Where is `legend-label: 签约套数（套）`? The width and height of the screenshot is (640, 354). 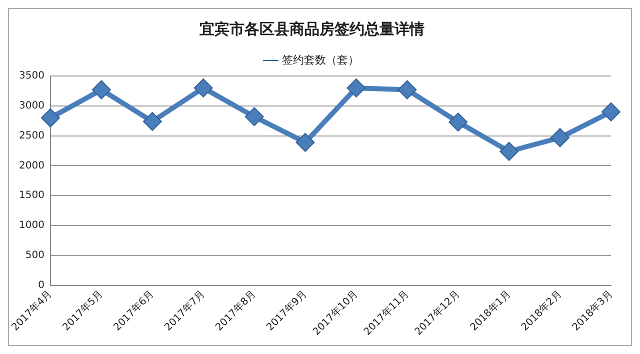 legend-label: 签约套数（套） is located at coordinates (320, 59).